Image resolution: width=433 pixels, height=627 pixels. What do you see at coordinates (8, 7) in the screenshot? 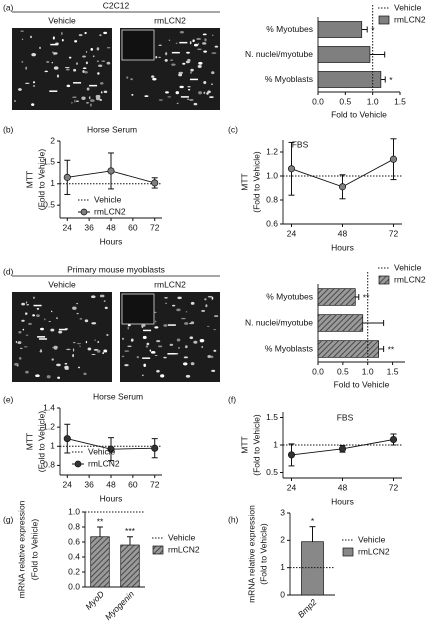
I see `panel-label: (a)` at bounding box center [8, 7].